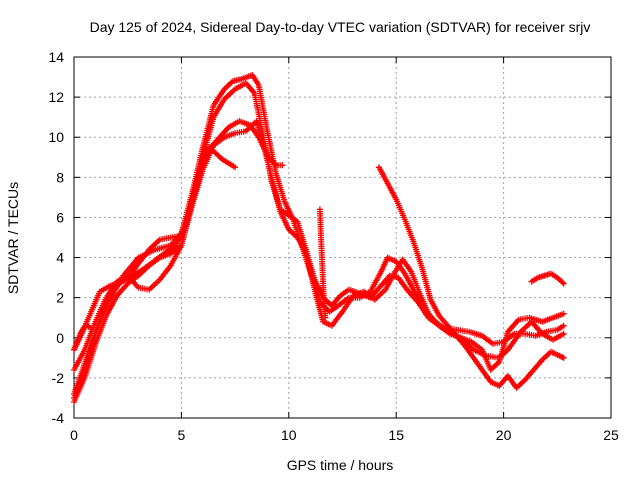  Describe the element at coordinates (60, 258) in the screenshot. I see `y-tick-label: 4` at that location.